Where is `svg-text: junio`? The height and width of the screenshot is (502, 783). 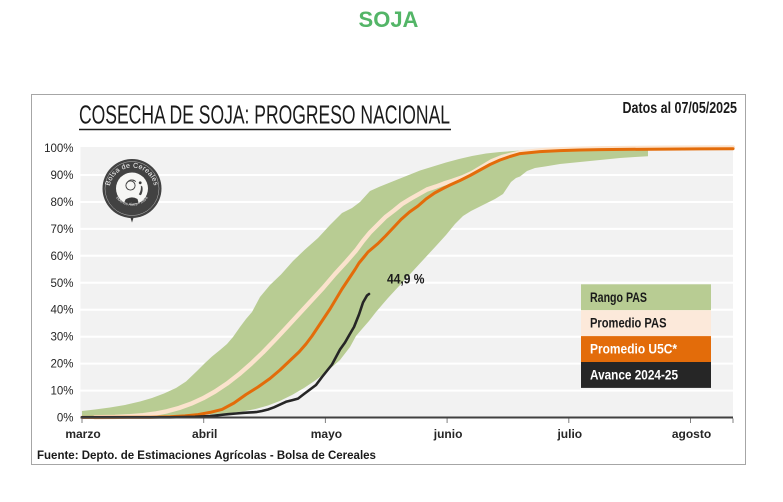 svg-text: junio is located at coordinates (448, 434).